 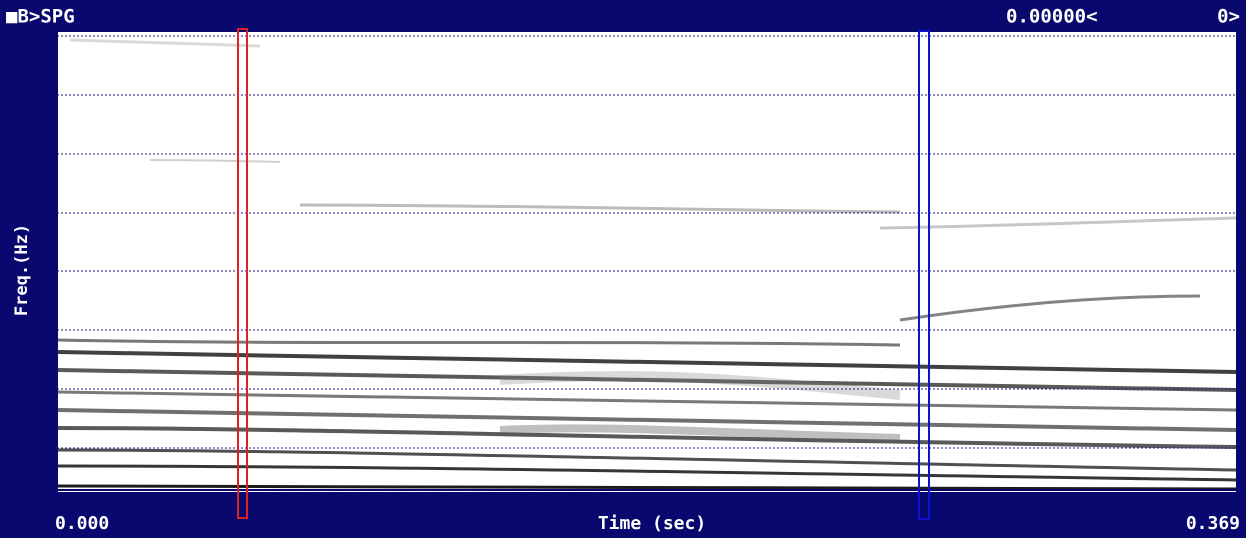 I want to click on y-max-label: 4003, so click(x=46, y=64).